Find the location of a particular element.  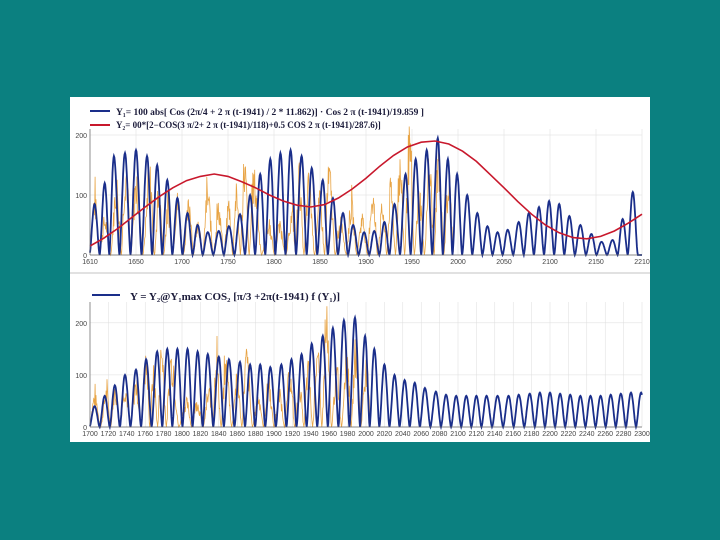

x-tick-label: 1920 is located at coordinates (293, 434).